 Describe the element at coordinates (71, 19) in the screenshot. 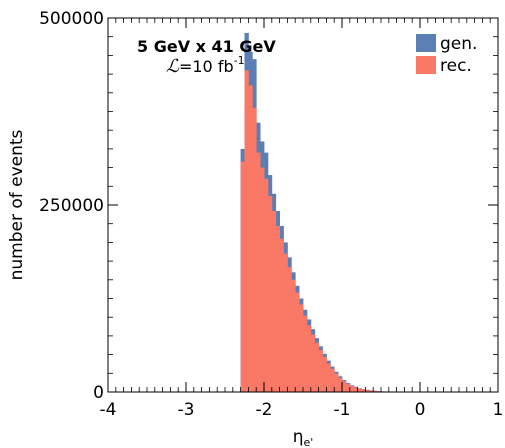

I see `y-tick-label: 500000` at that location.